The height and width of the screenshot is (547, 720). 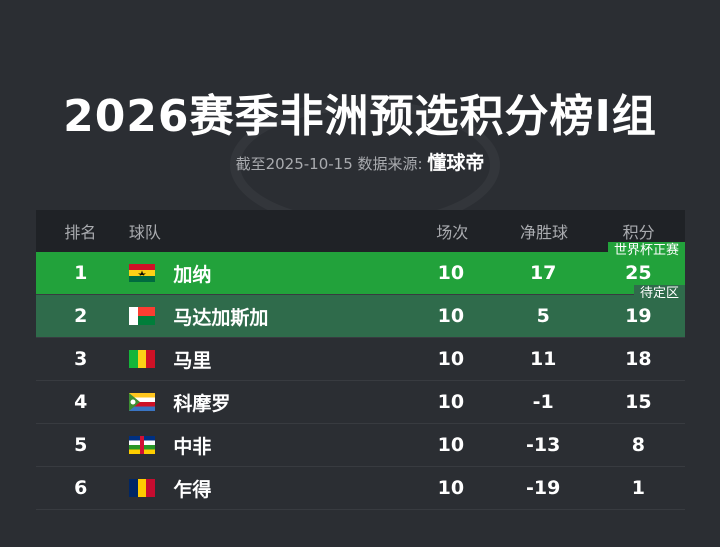 I want to click on goal-difference: -19, so click(x=543, y=488).